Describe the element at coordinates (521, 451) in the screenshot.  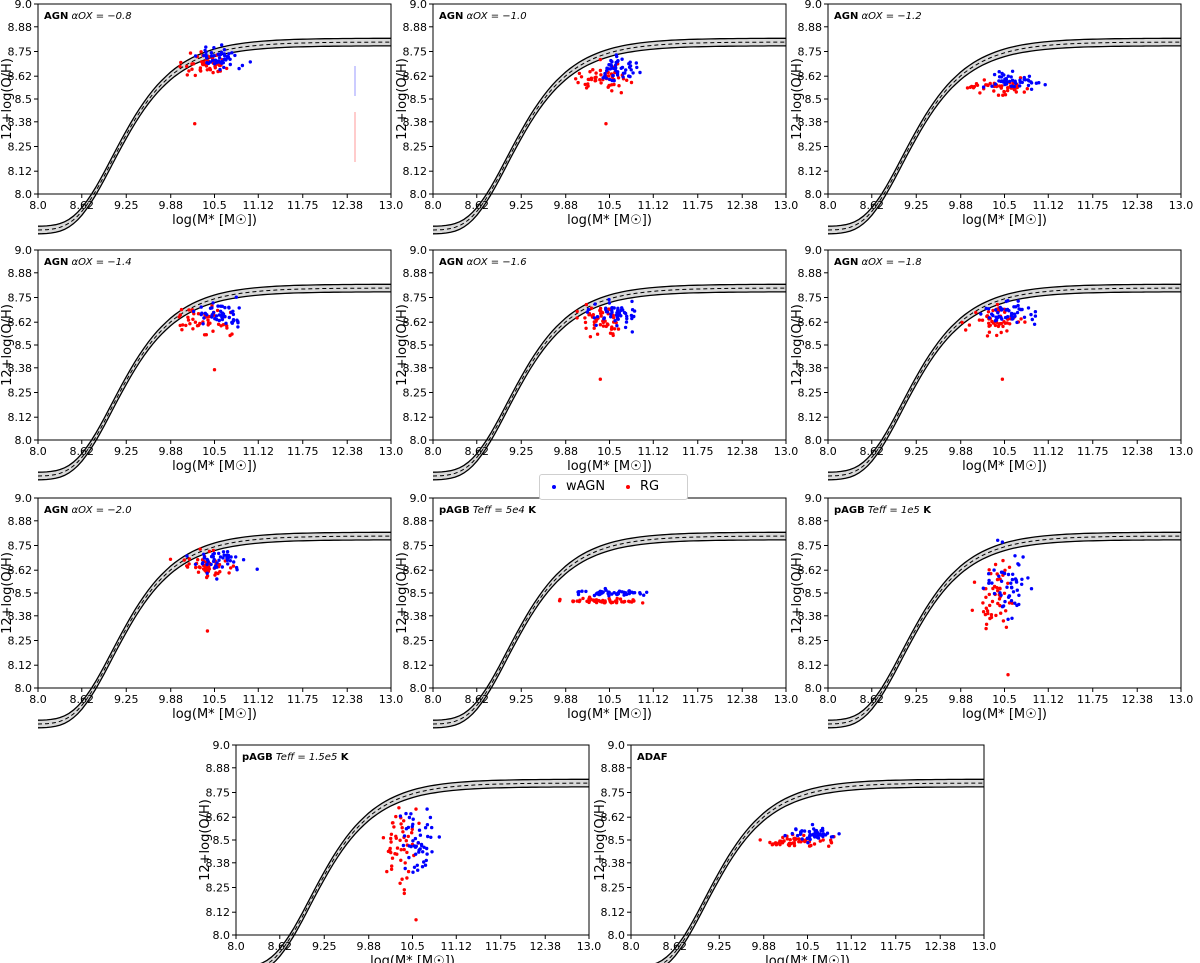
I see `x-tick-label: 9.25` at that location.